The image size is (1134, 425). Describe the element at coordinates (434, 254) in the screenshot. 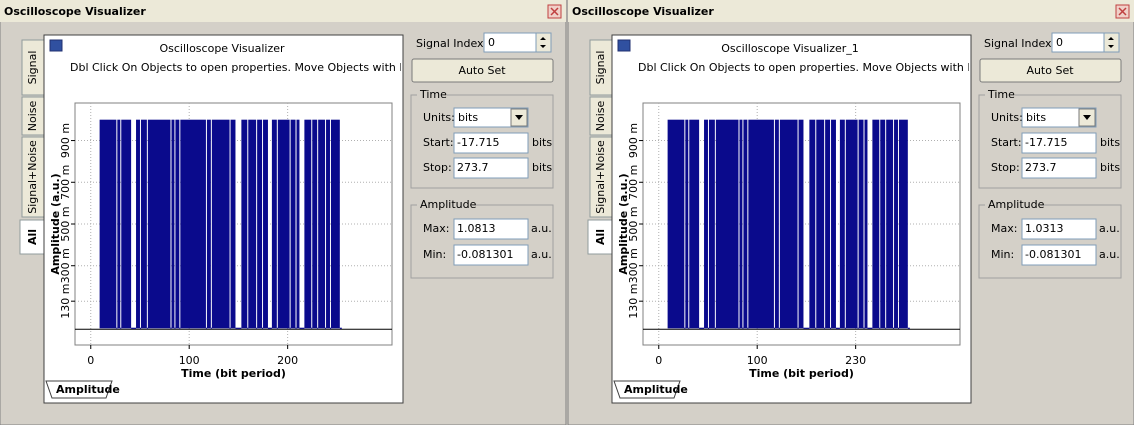

I see `min-label: Min:` at that location.